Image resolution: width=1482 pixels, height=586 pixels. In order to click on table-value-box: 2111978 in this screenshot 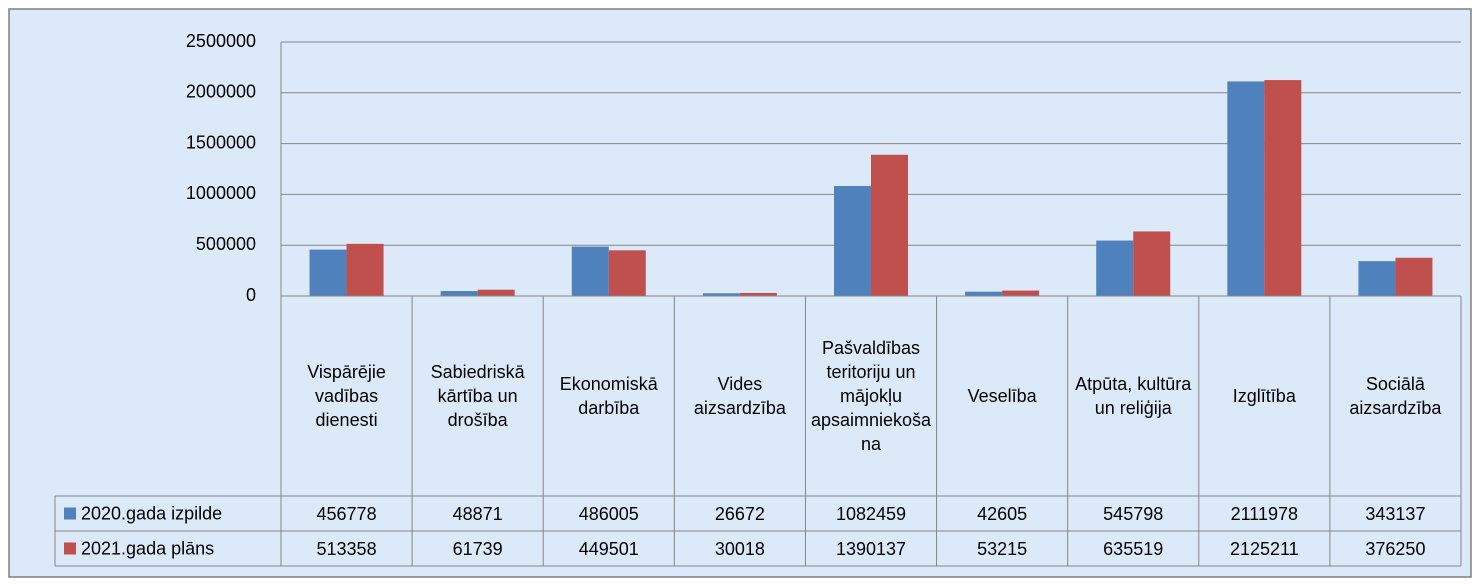, I will do `click(1264, 513)`.